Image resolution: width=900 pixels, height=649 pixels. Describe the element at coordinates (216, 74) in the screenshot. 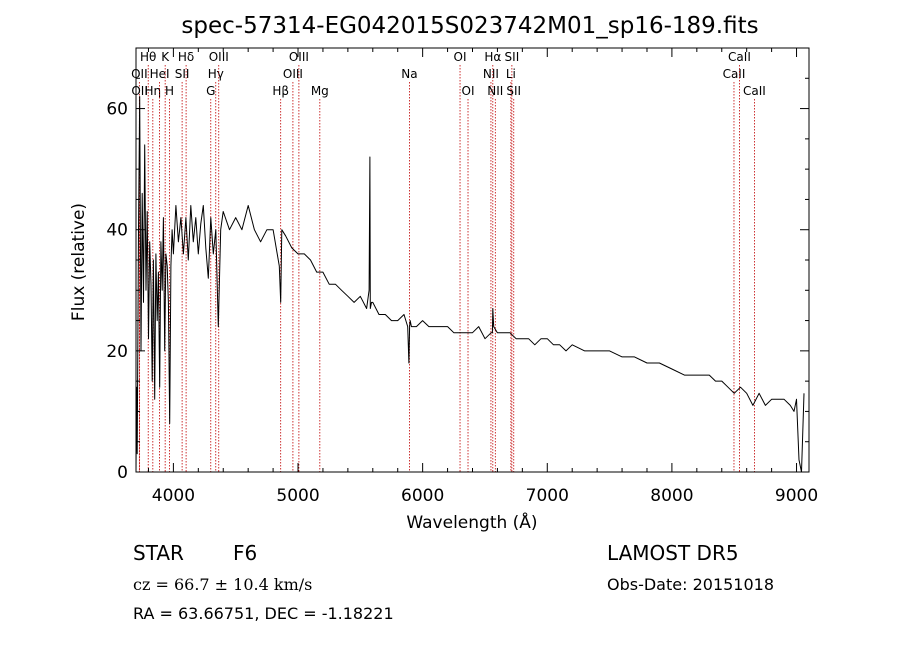

I see `line-label: Hγ` at that location.